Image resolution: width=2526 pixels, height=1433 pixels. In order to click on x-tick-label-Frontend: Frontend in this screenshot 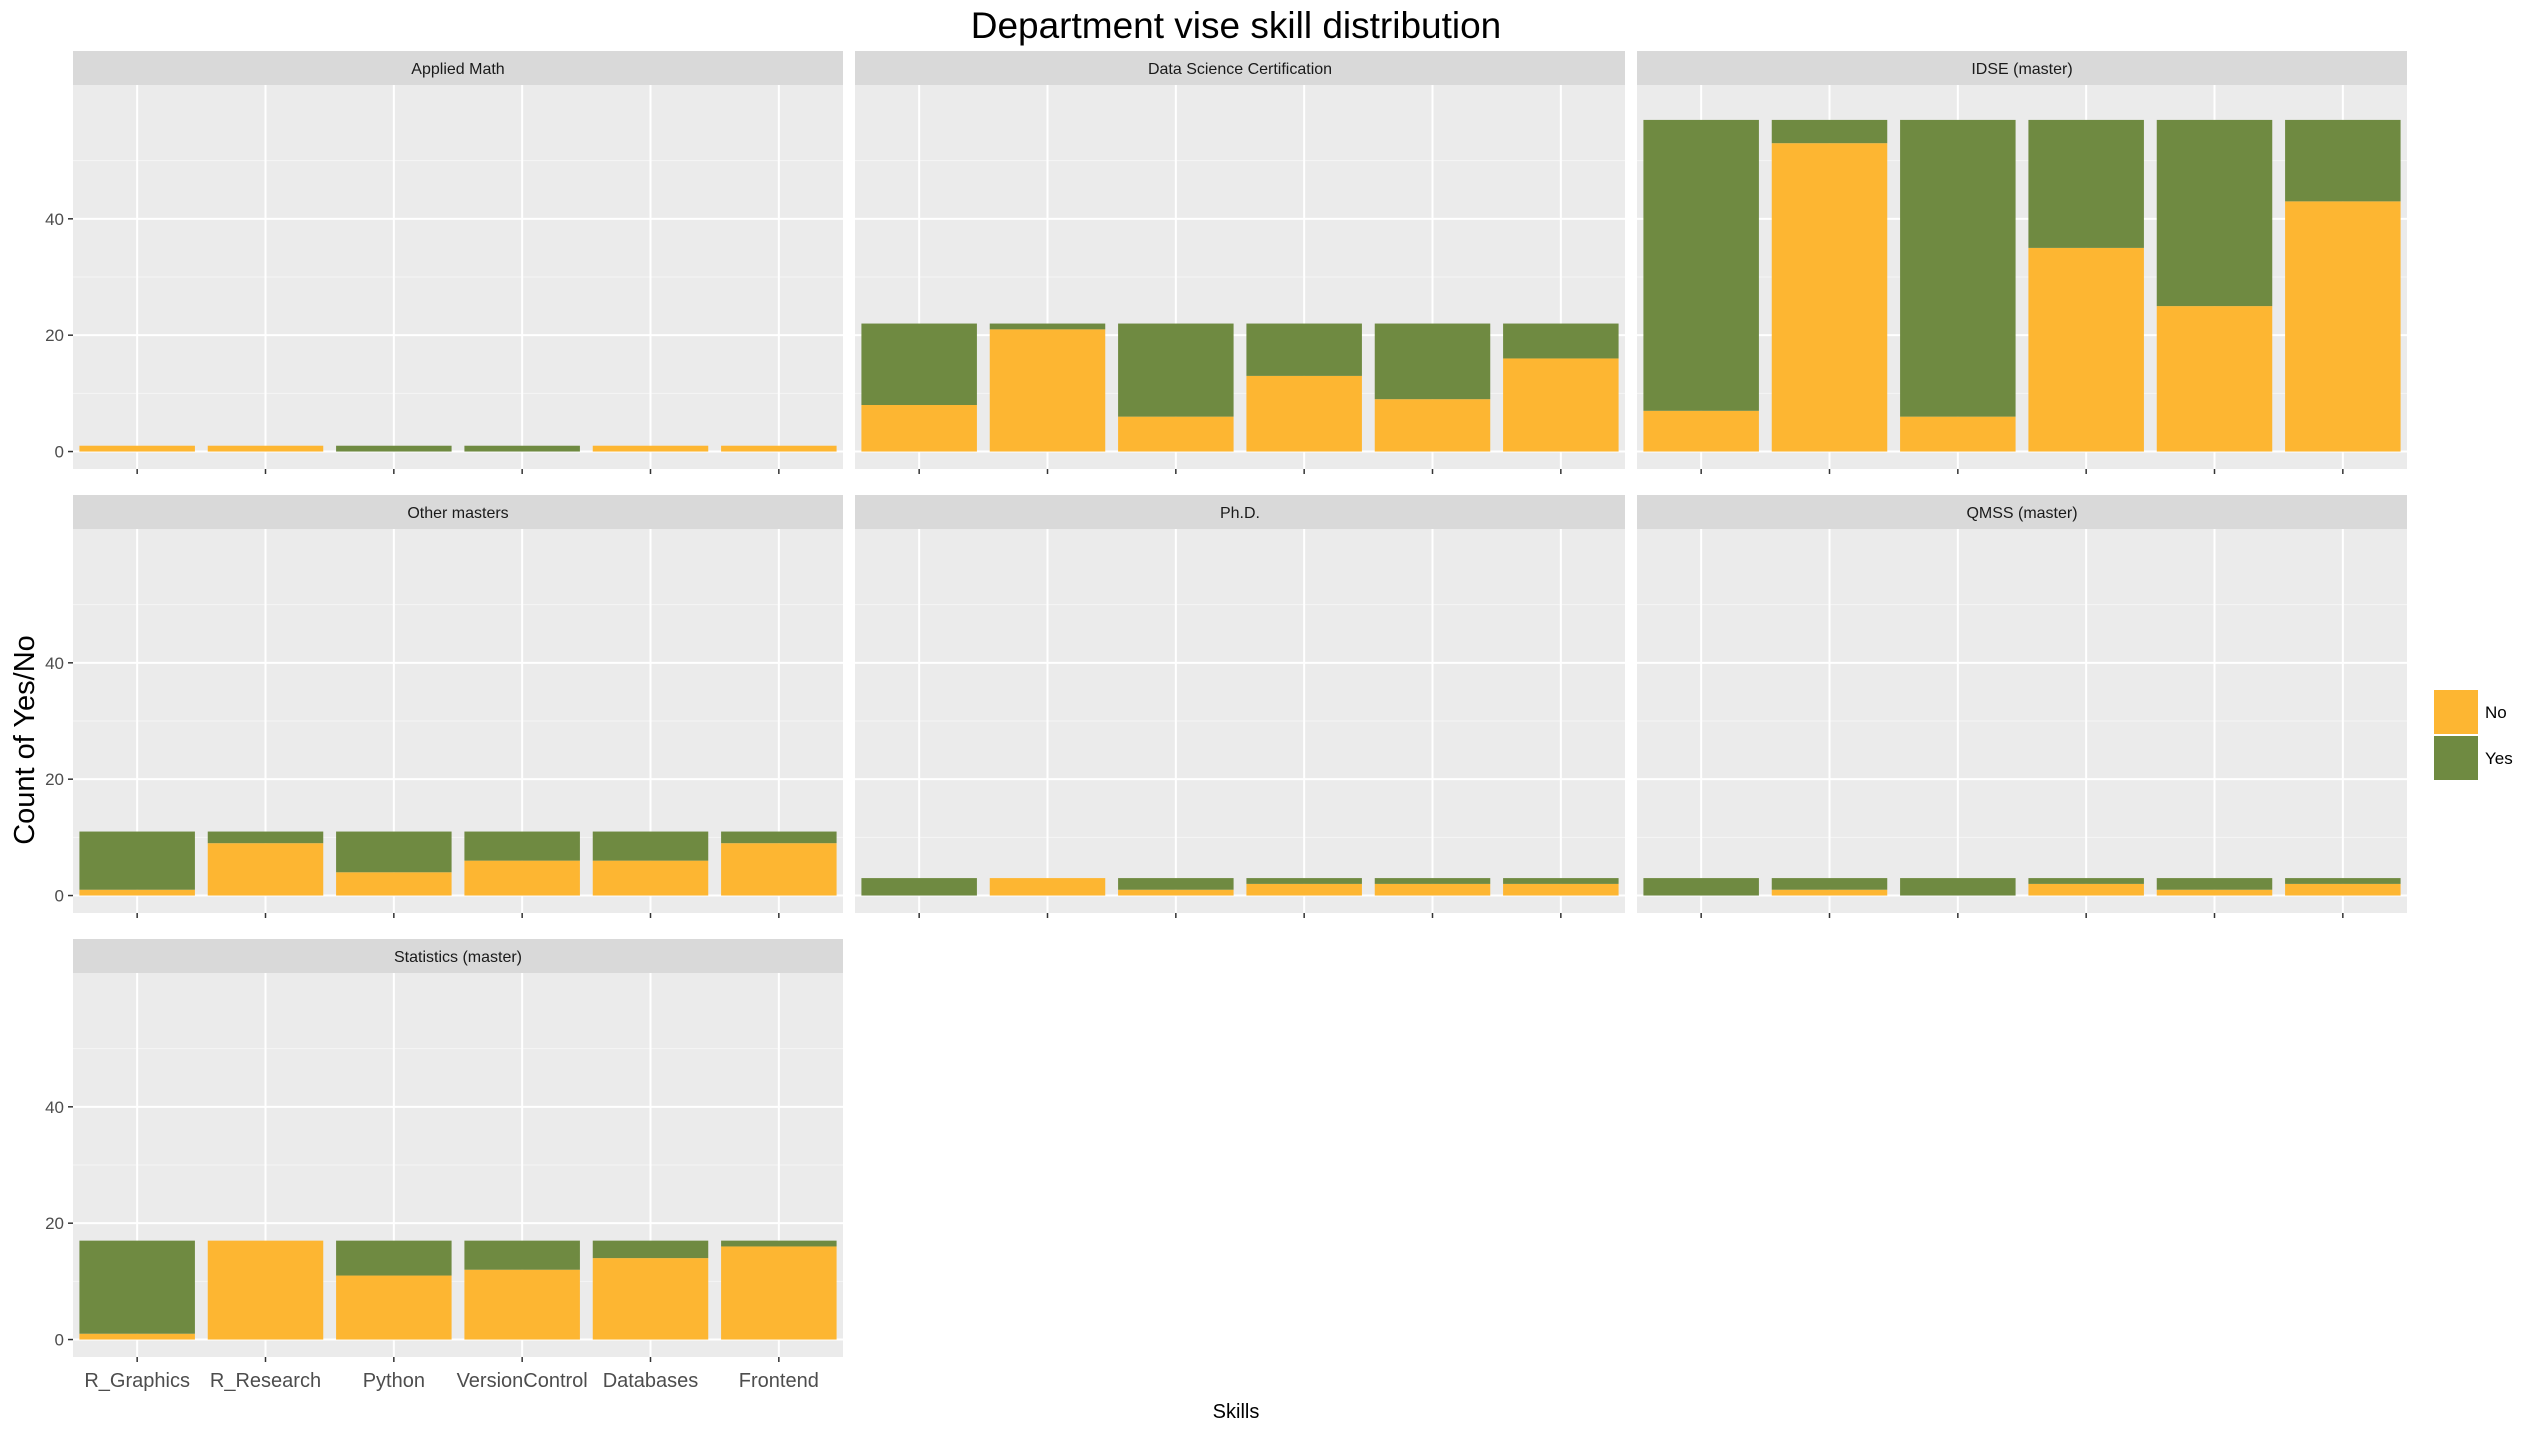, I will do `click(779, 1381)`.